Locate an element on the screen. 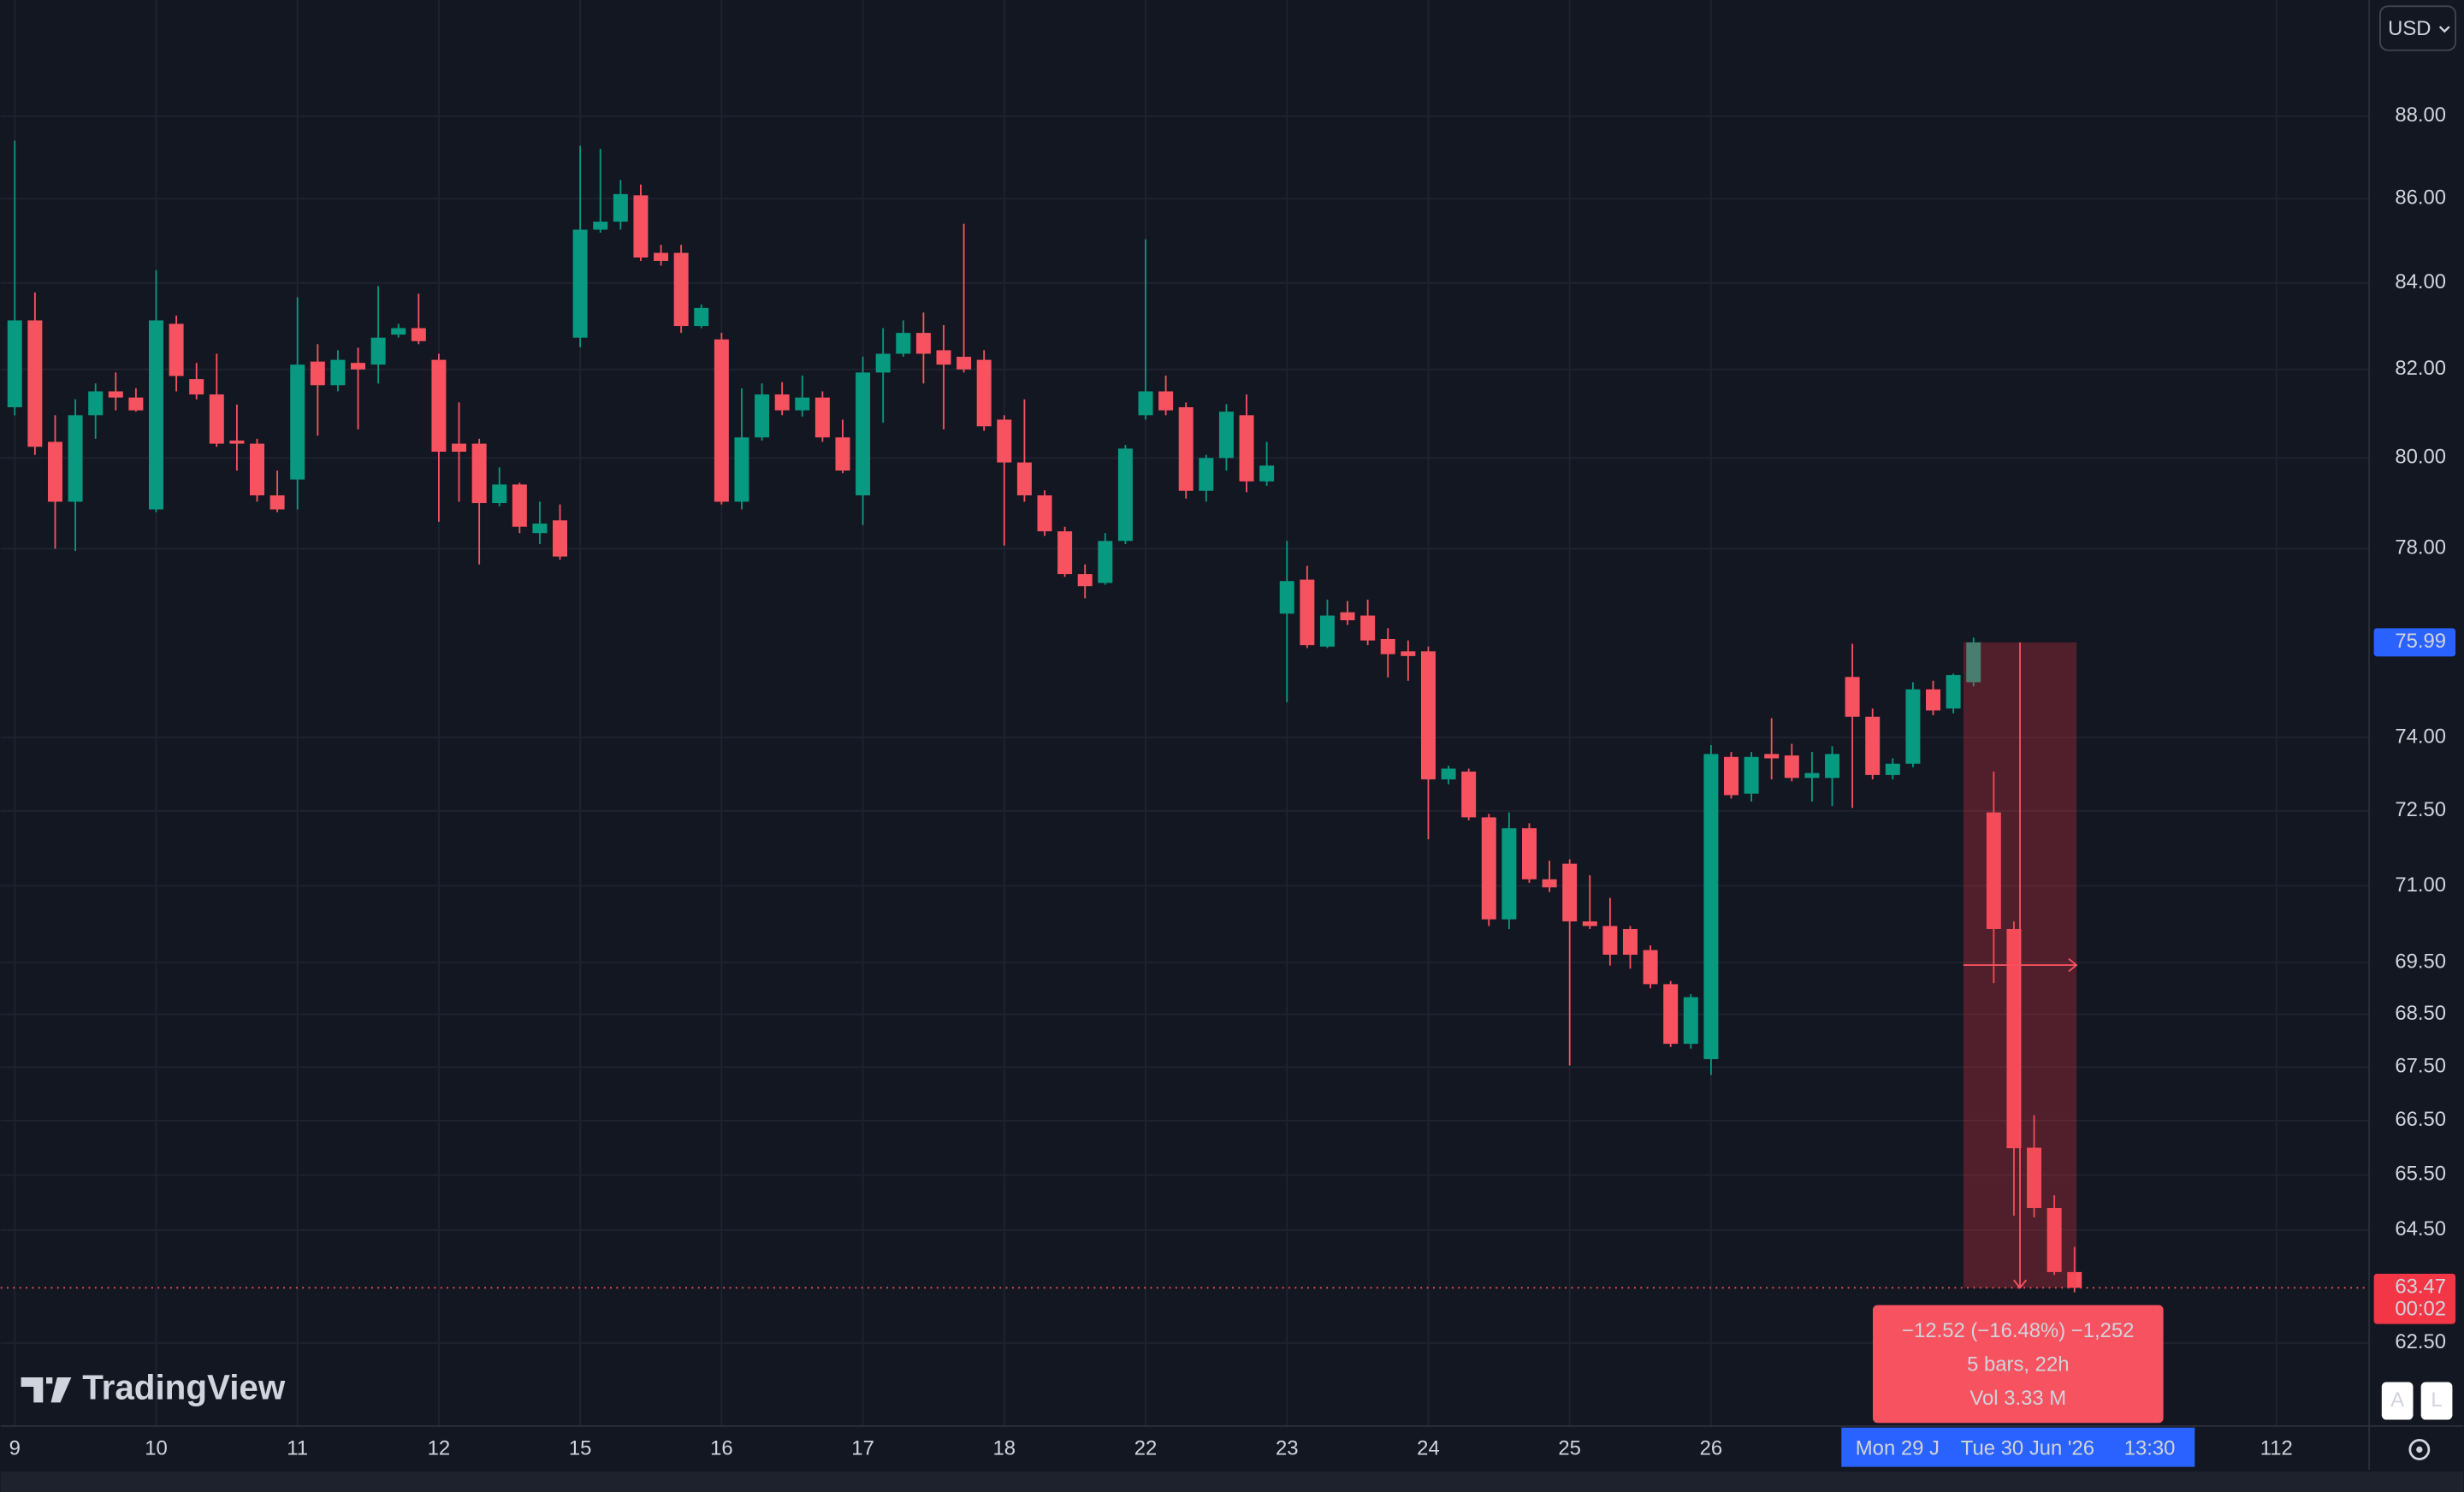  y-tick-label: 64.50 is located at coordinates (2420, 1228).